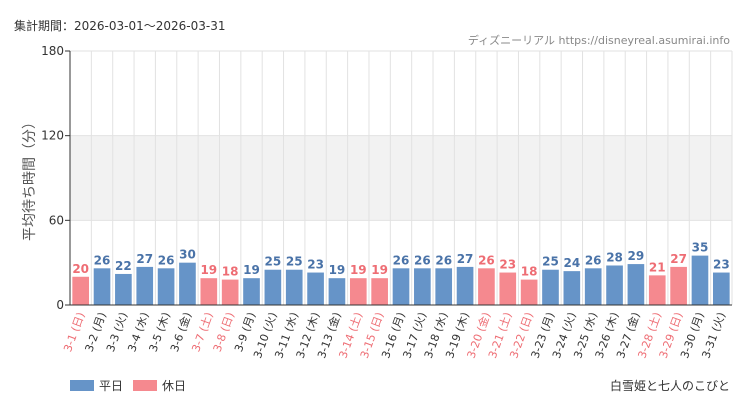 The height and width of the screenshot is (410, 750). I want to click on bar-value-label: 24, so click(571, 263).